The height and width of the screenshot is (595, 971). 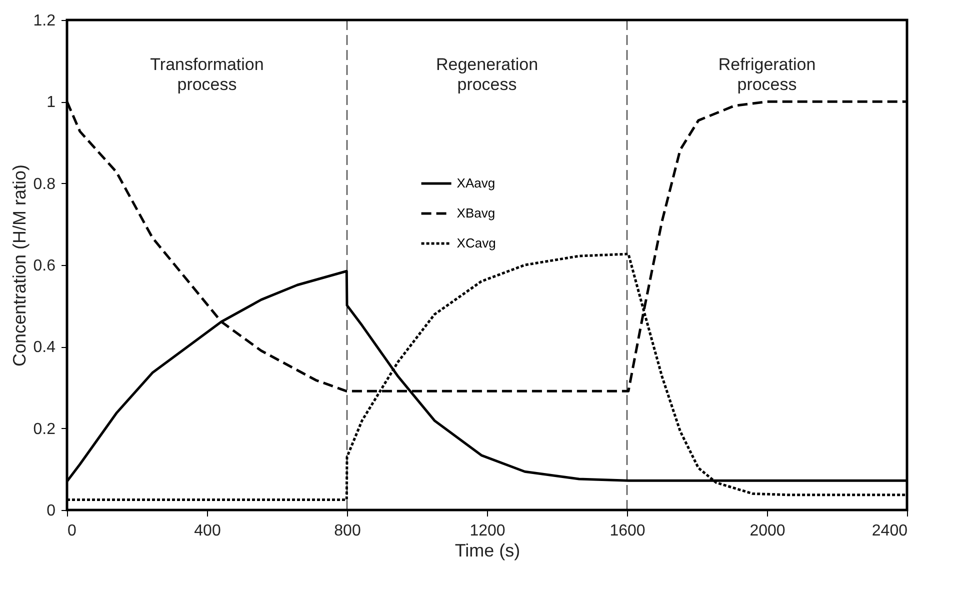 I want to click on x-tick-label: 800, so click(x=347, y=531).